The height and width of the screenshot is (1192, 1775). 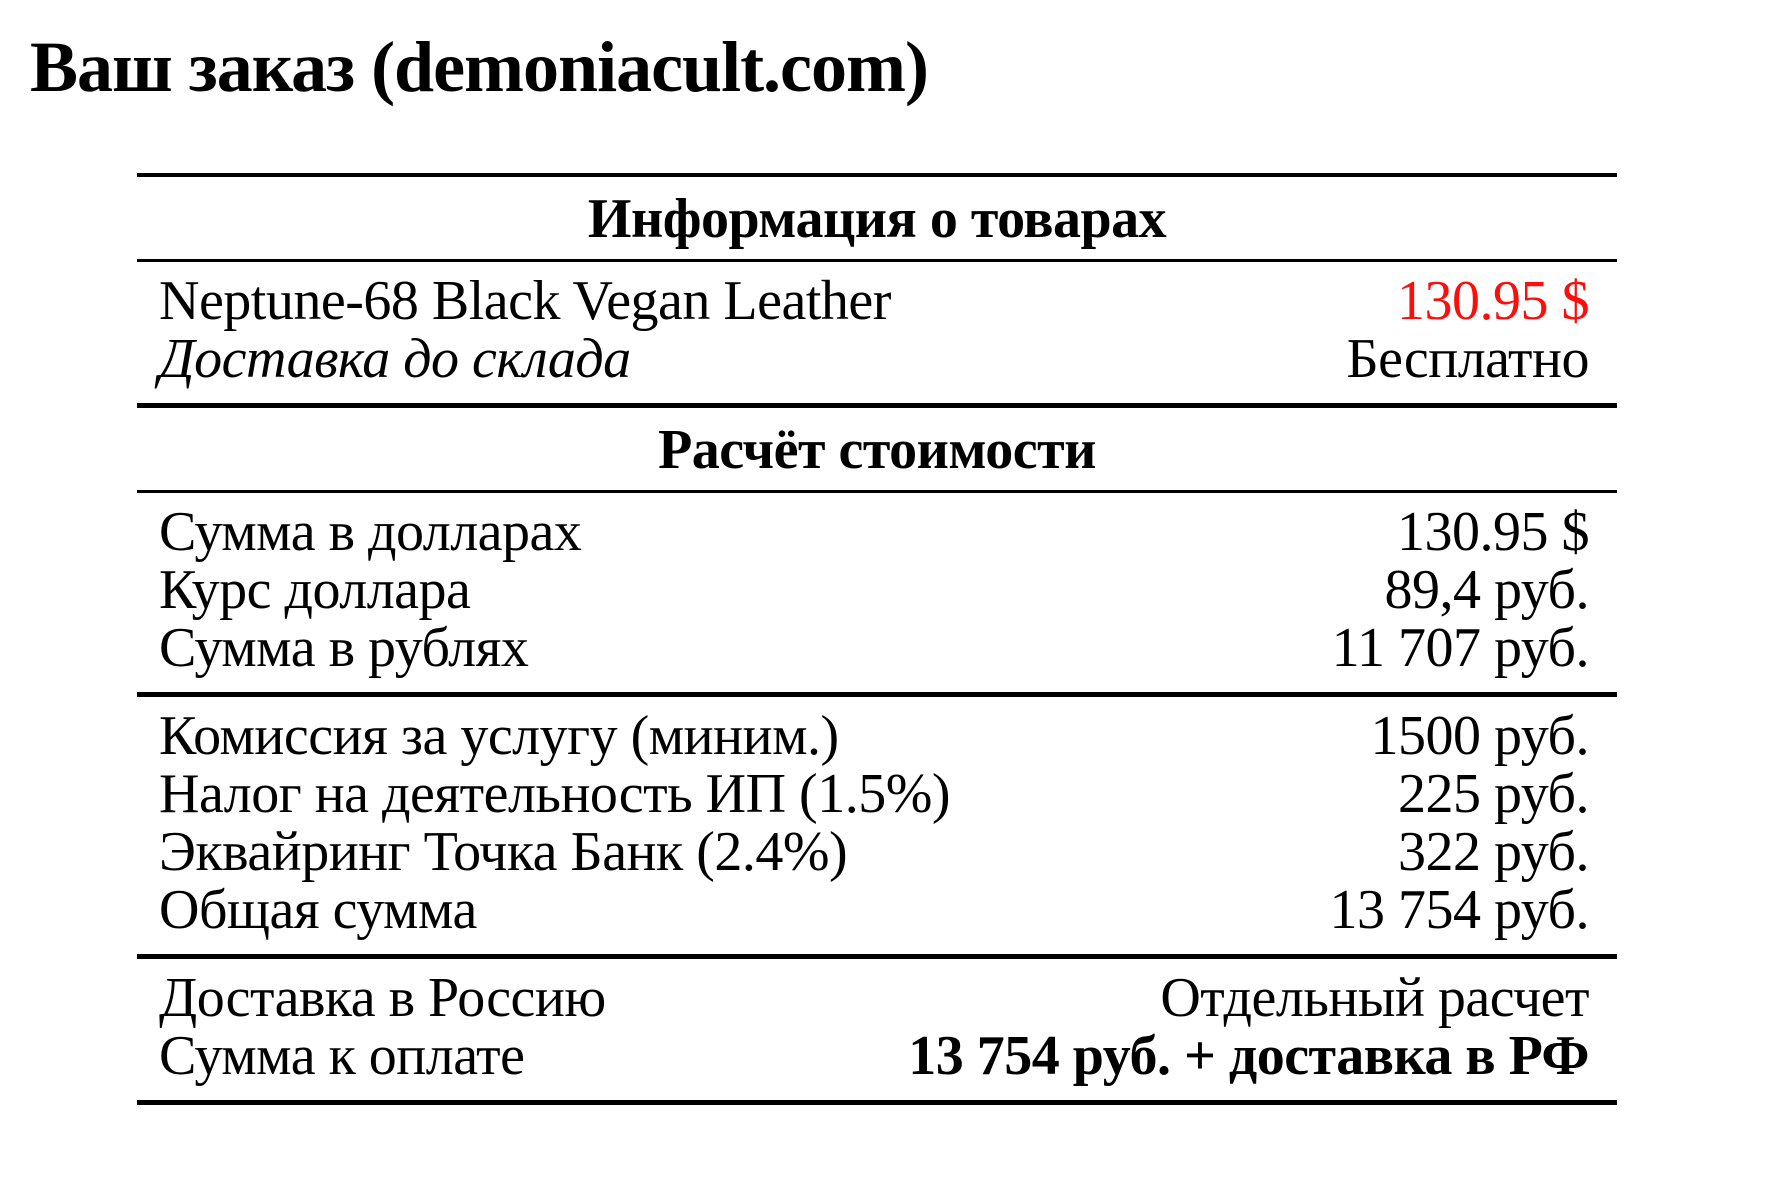 What do you see at coordinates (525, 301) in the screenshot?
I see `row-label: Neptune-68 Black Vegan Leather` at bounding box center [525, 301].